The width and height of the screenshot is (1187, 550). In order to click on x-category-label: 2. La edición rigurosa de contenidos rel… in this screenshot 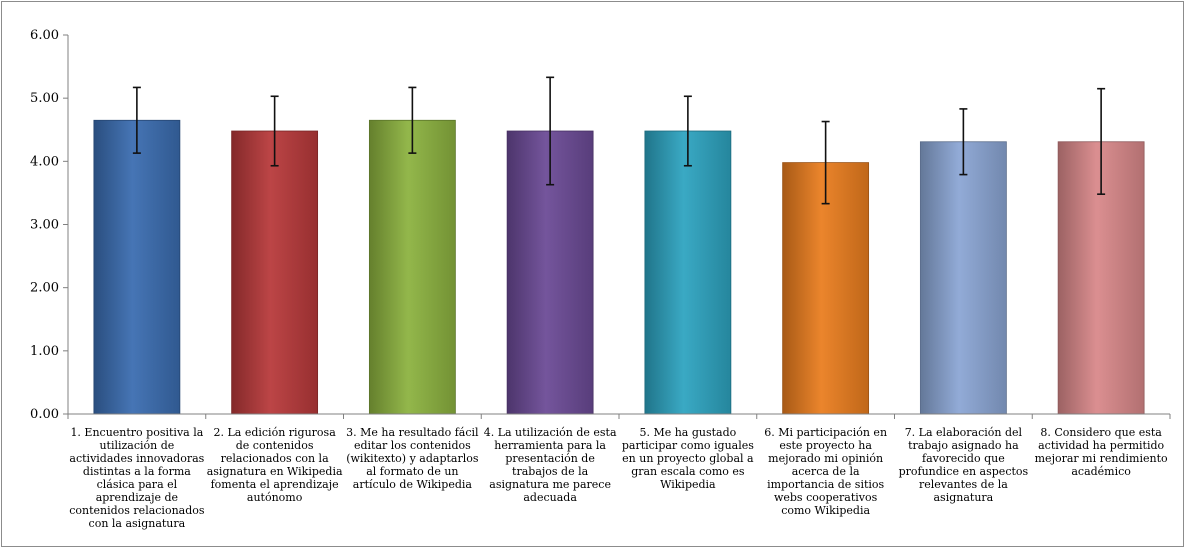, I will do `click(274, 465)`.